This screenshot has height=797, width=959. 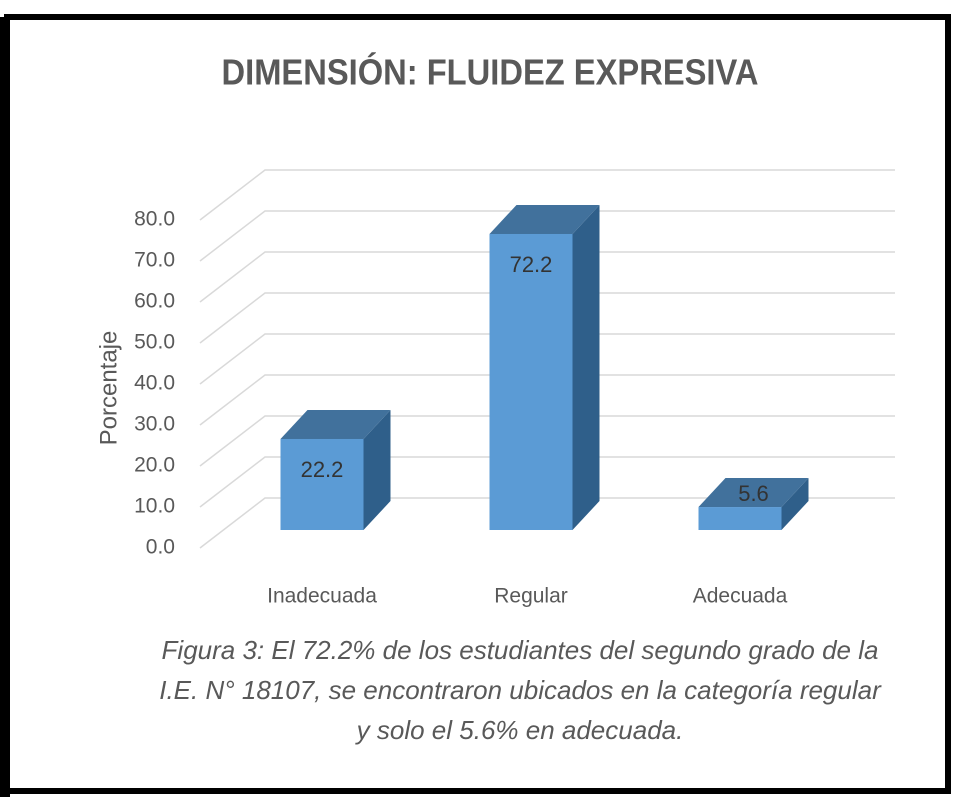 What do you see at coordinates (108, 388) in the screenshot?
I see `y-axis-title: Porcentaje` at bounding box center [108, 388].